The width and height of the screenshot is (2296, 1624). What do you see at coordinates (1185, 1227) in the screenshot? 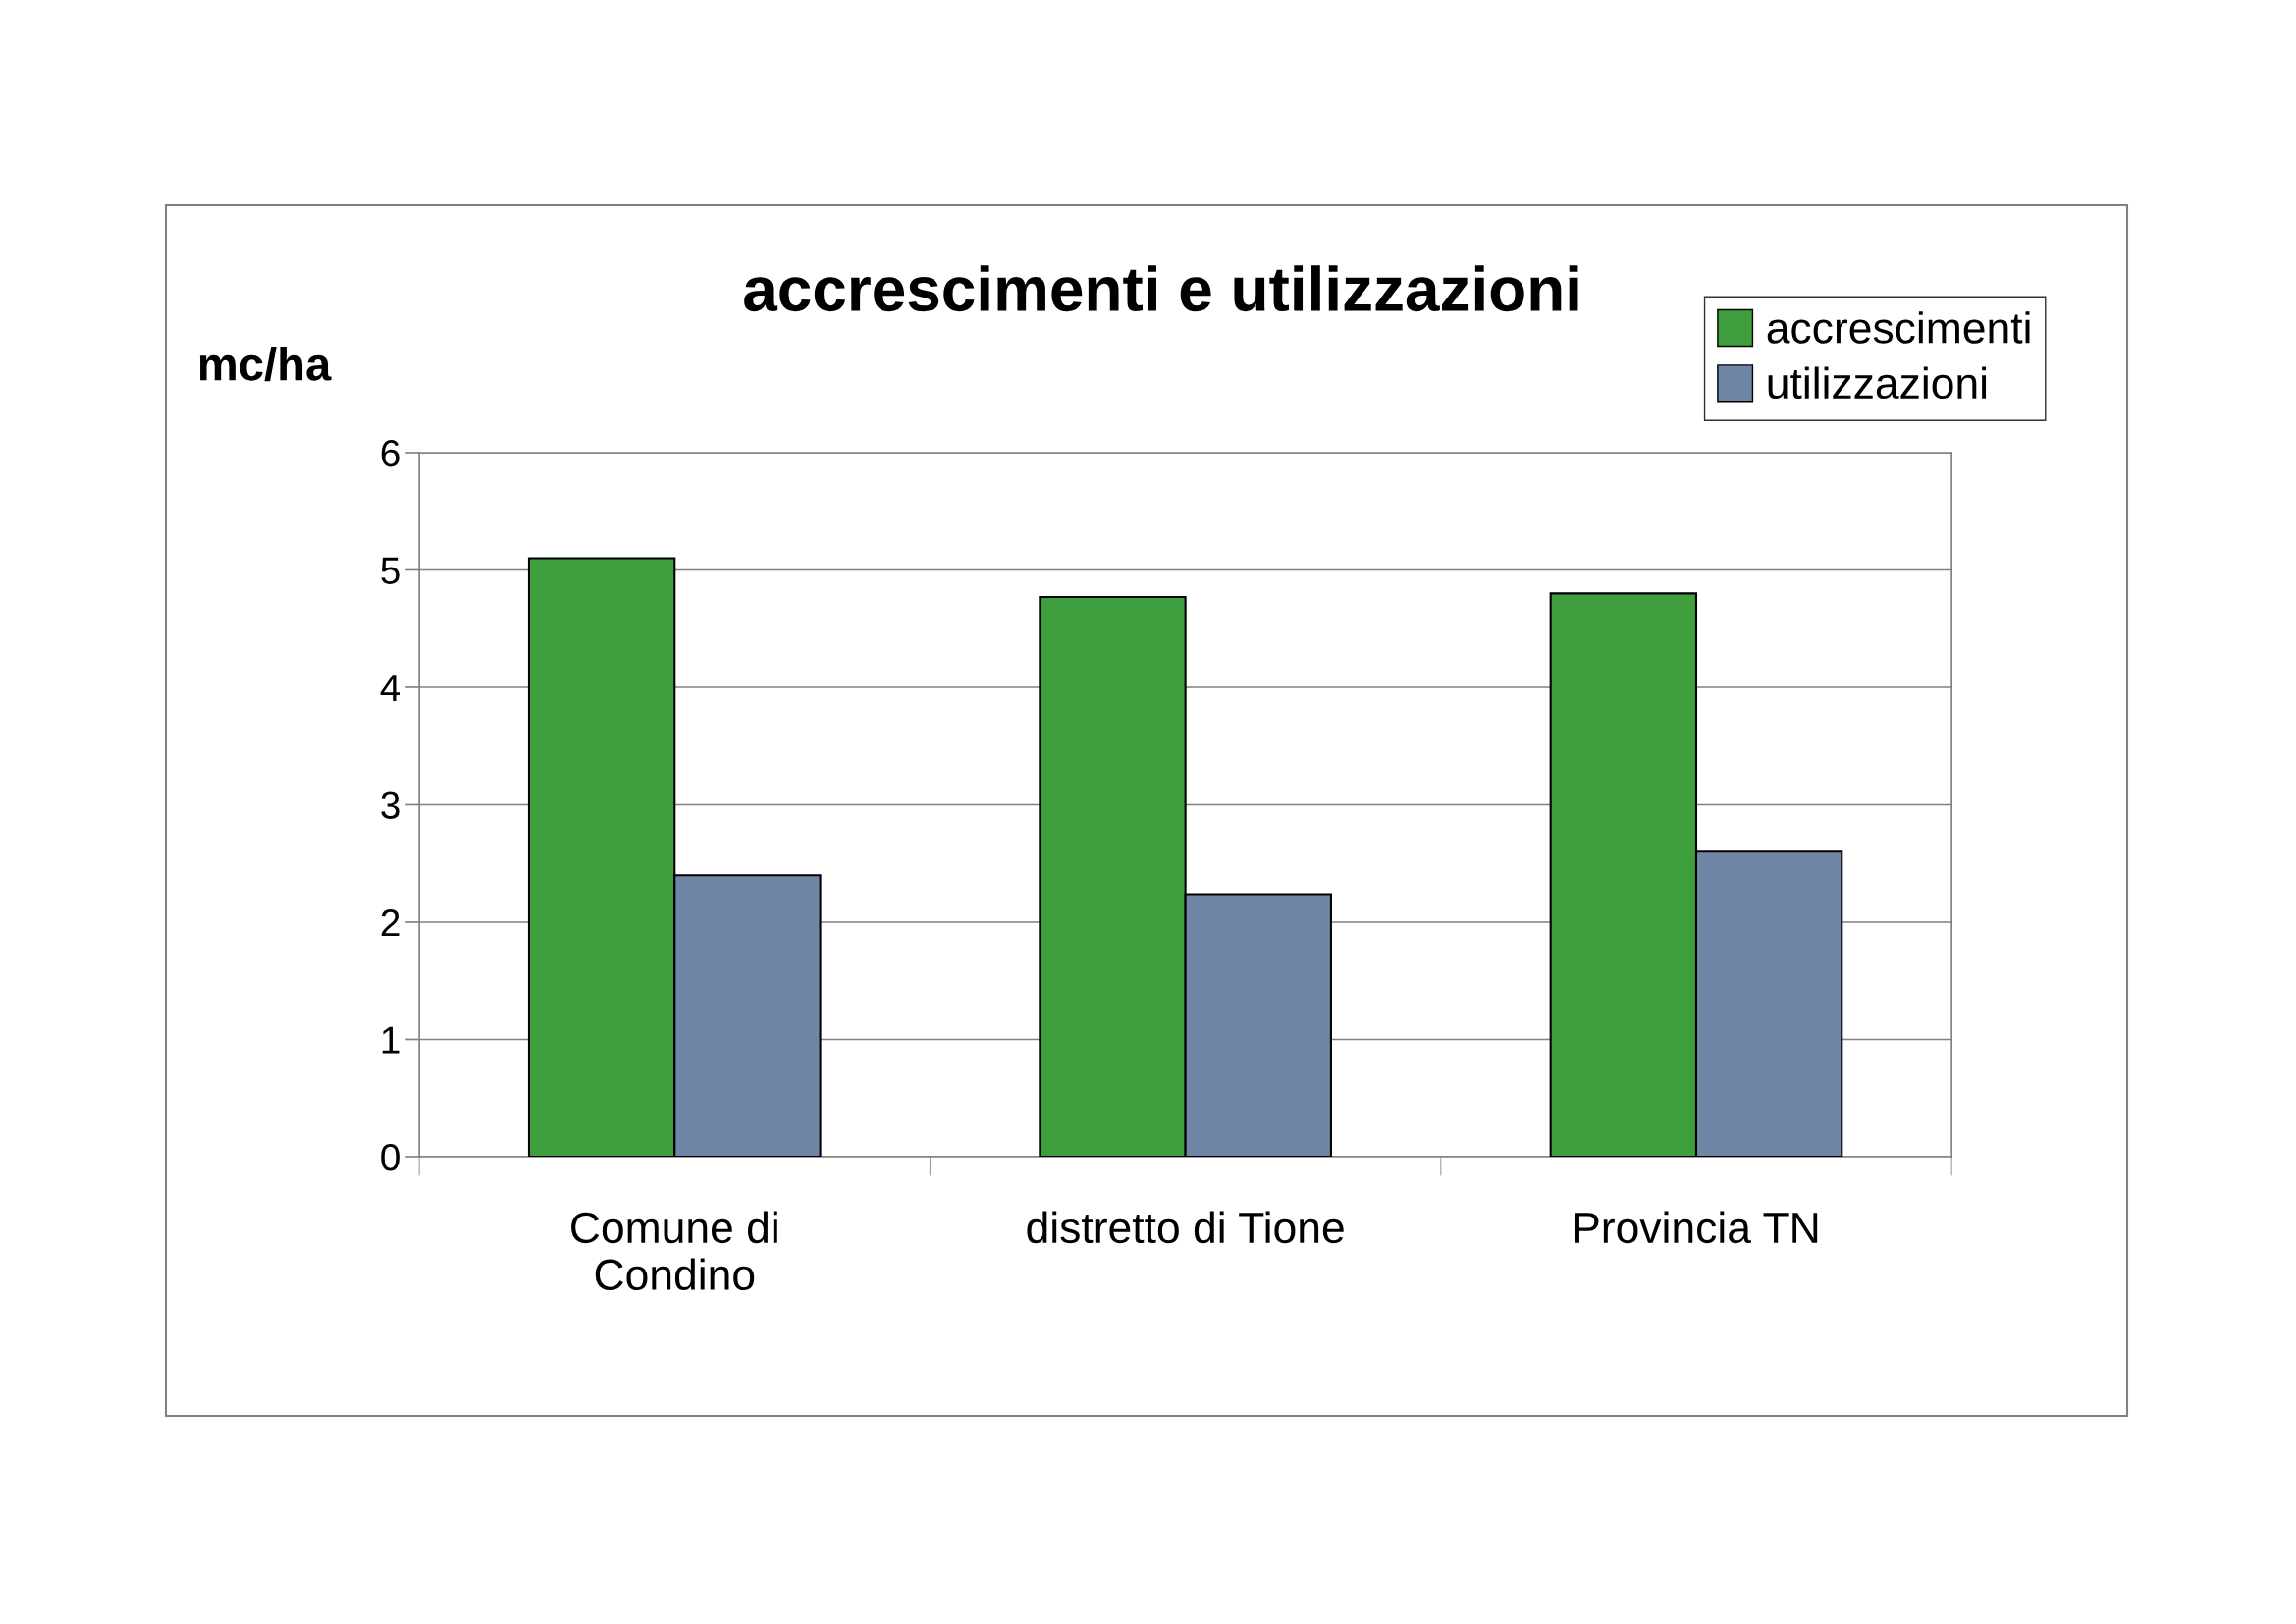
I see `x-tick-label: distretto di Tione` at bounding box center [1185, 1227].